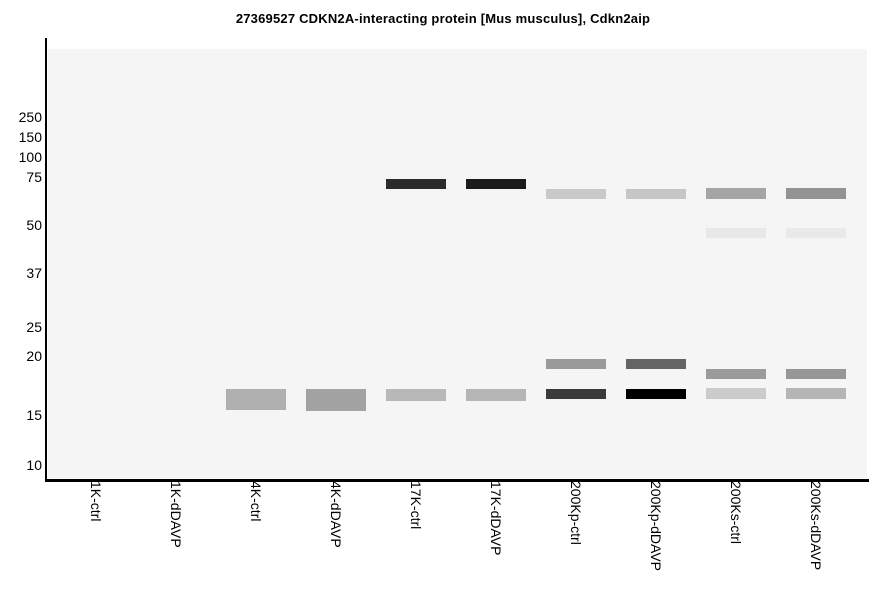 Image resolution: width=886 pixels, height=595 pixels. Describe the element at coordinates (34, 327) in the screenshot. I see `mw-marker-label: 25` at that location.